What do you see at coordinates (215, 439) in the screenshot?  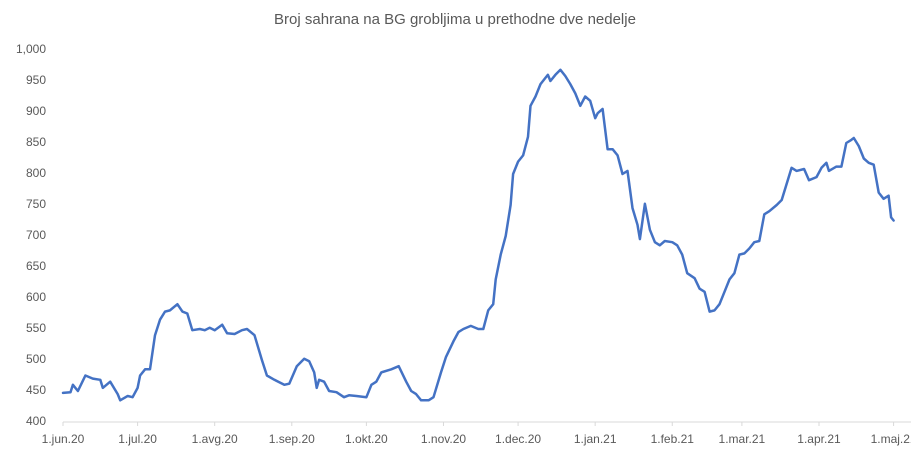 I see `x-tick-label: 1.avg.20` at bounding box center [215, 439].